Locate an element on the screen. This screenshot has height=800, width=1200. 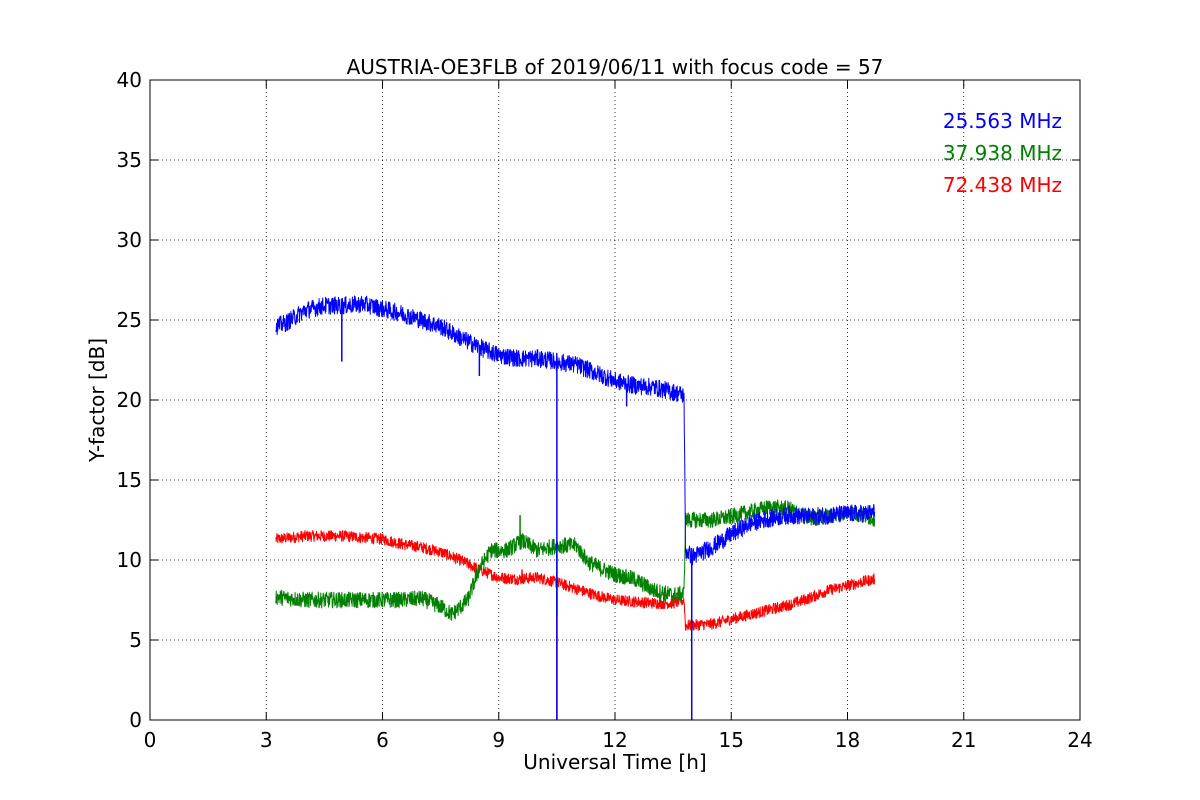
y-tick-label: 35 is located at coordinates (129, 160).